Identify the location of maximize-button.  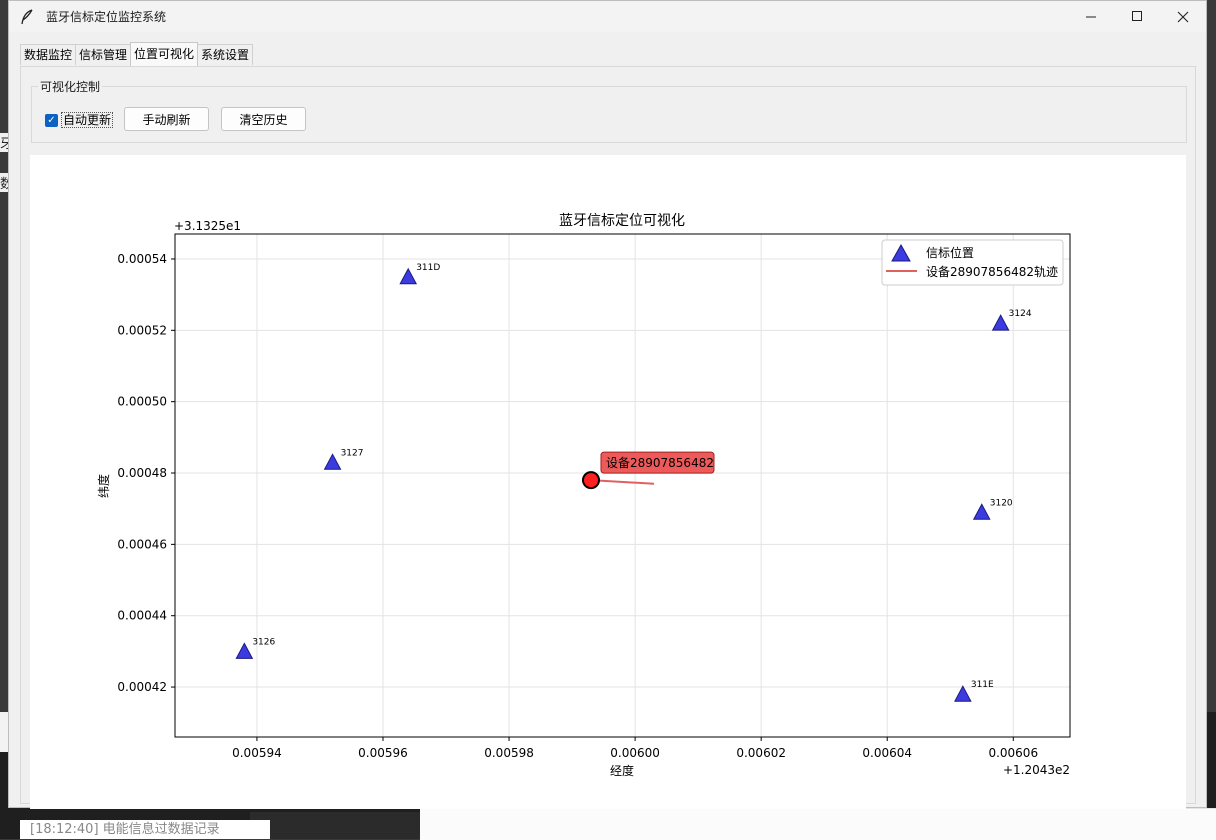
(1137, 16).